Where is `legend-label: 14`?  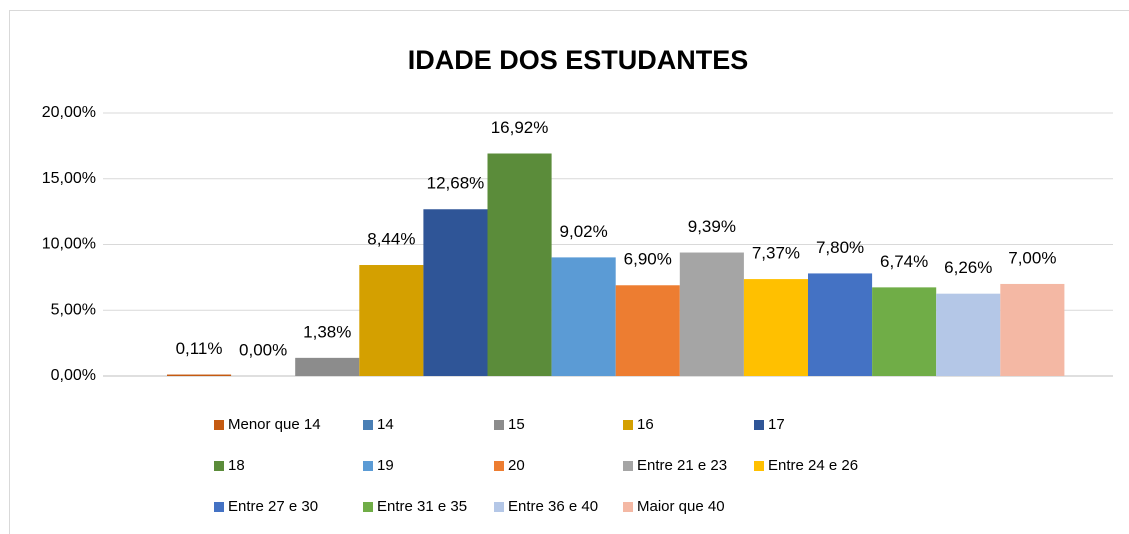 legend-label: 14 is located at coordinates (385, 424).